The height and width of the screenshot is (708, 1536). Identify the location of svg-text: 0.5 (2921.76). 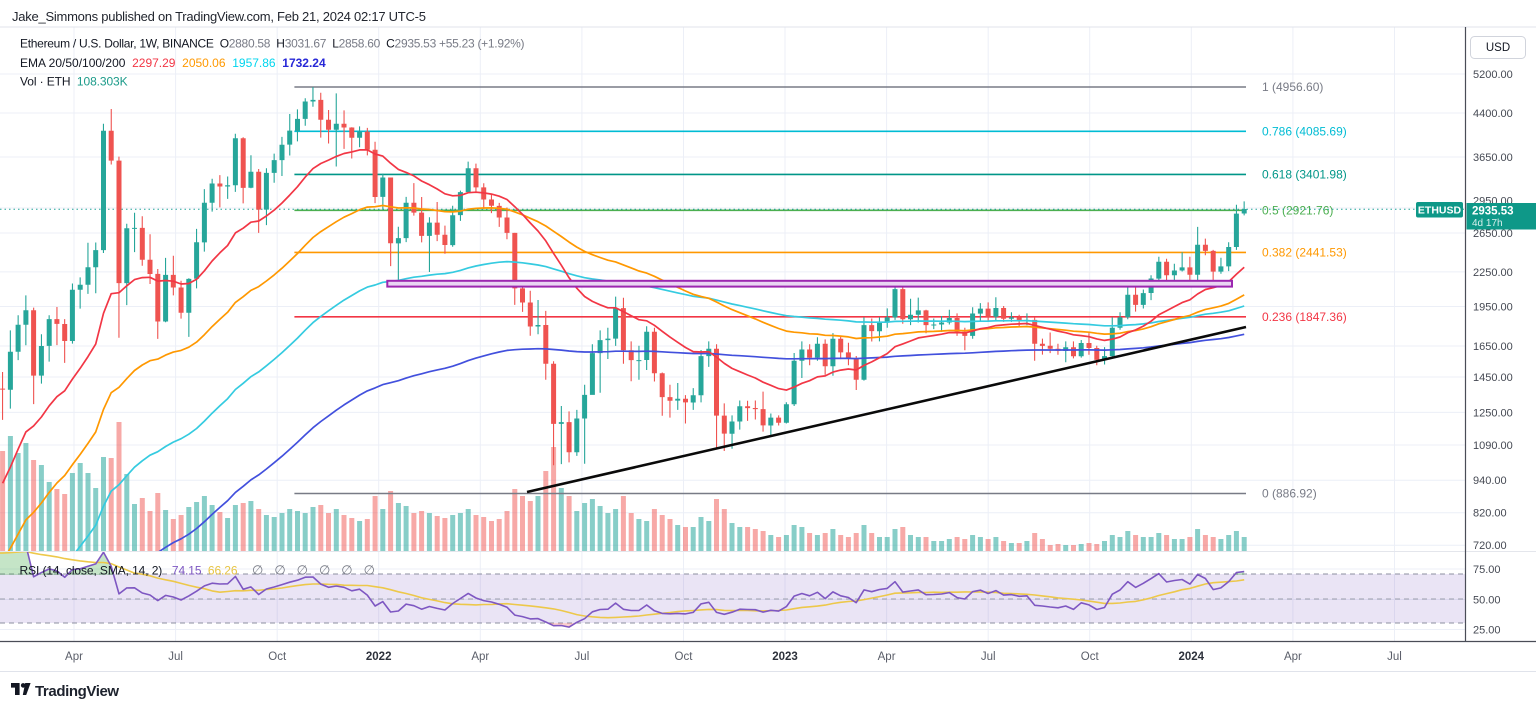
(1297, 211).